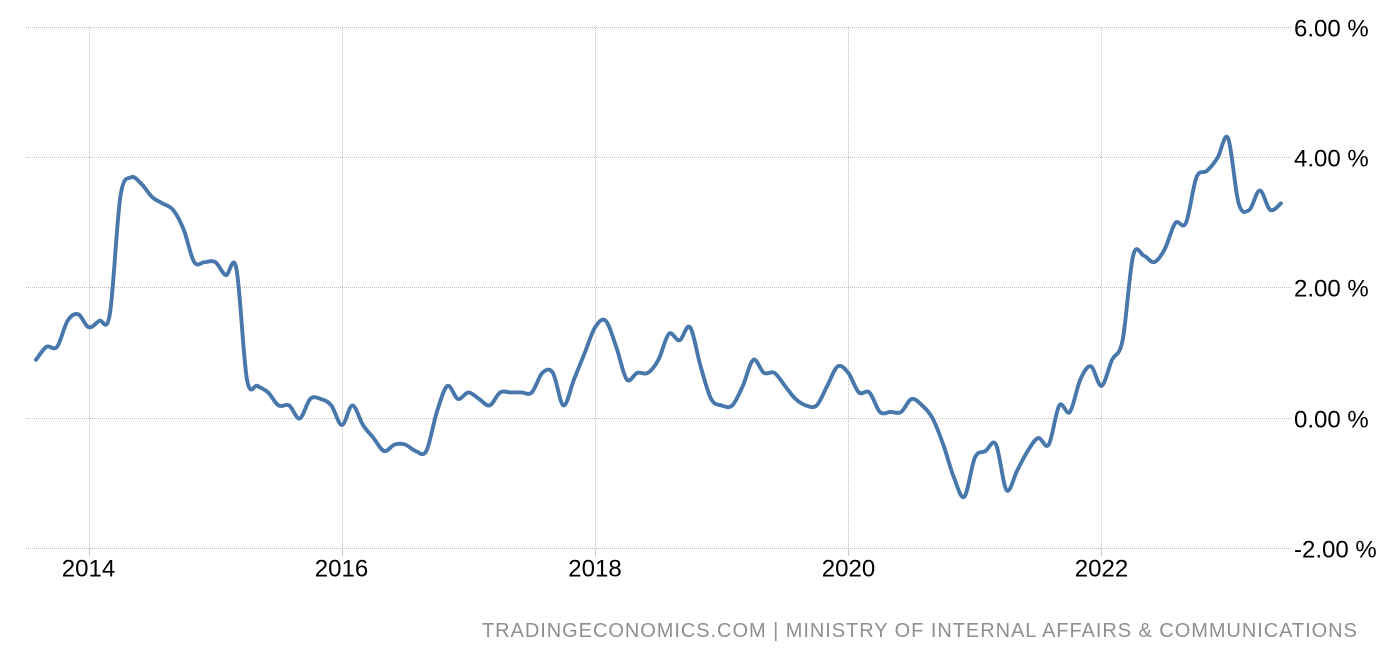 The height and width of the screenshot is (665, 1388). Describe the element at coordinates (1331, 420) in the screenshot. I see `svg-text: 0.00 %` at that location.